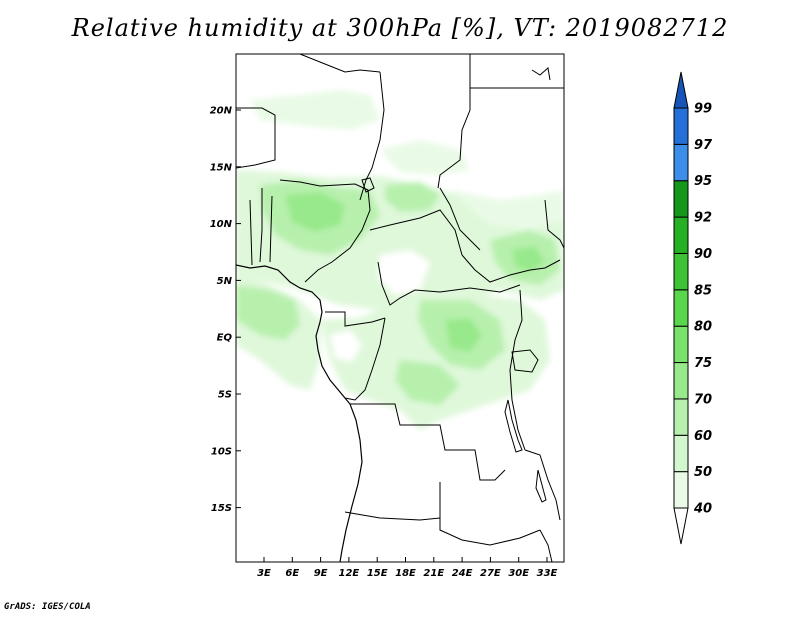 The image size is (800, 618). I want to click on lat-tick-label: 5N, so click(225, 281).